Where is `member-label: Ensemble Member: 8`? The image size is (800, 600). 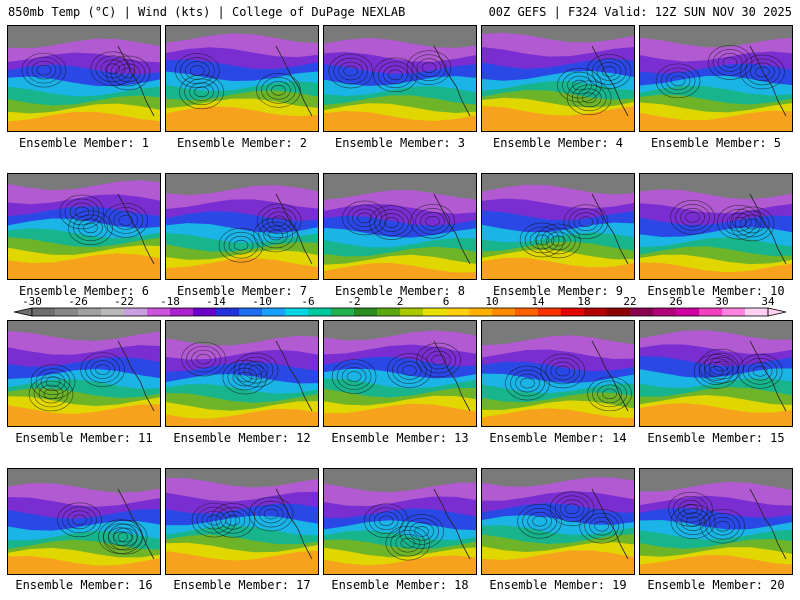 member-label: Ensemble Member: 8 is located at coordinates (400, 291).